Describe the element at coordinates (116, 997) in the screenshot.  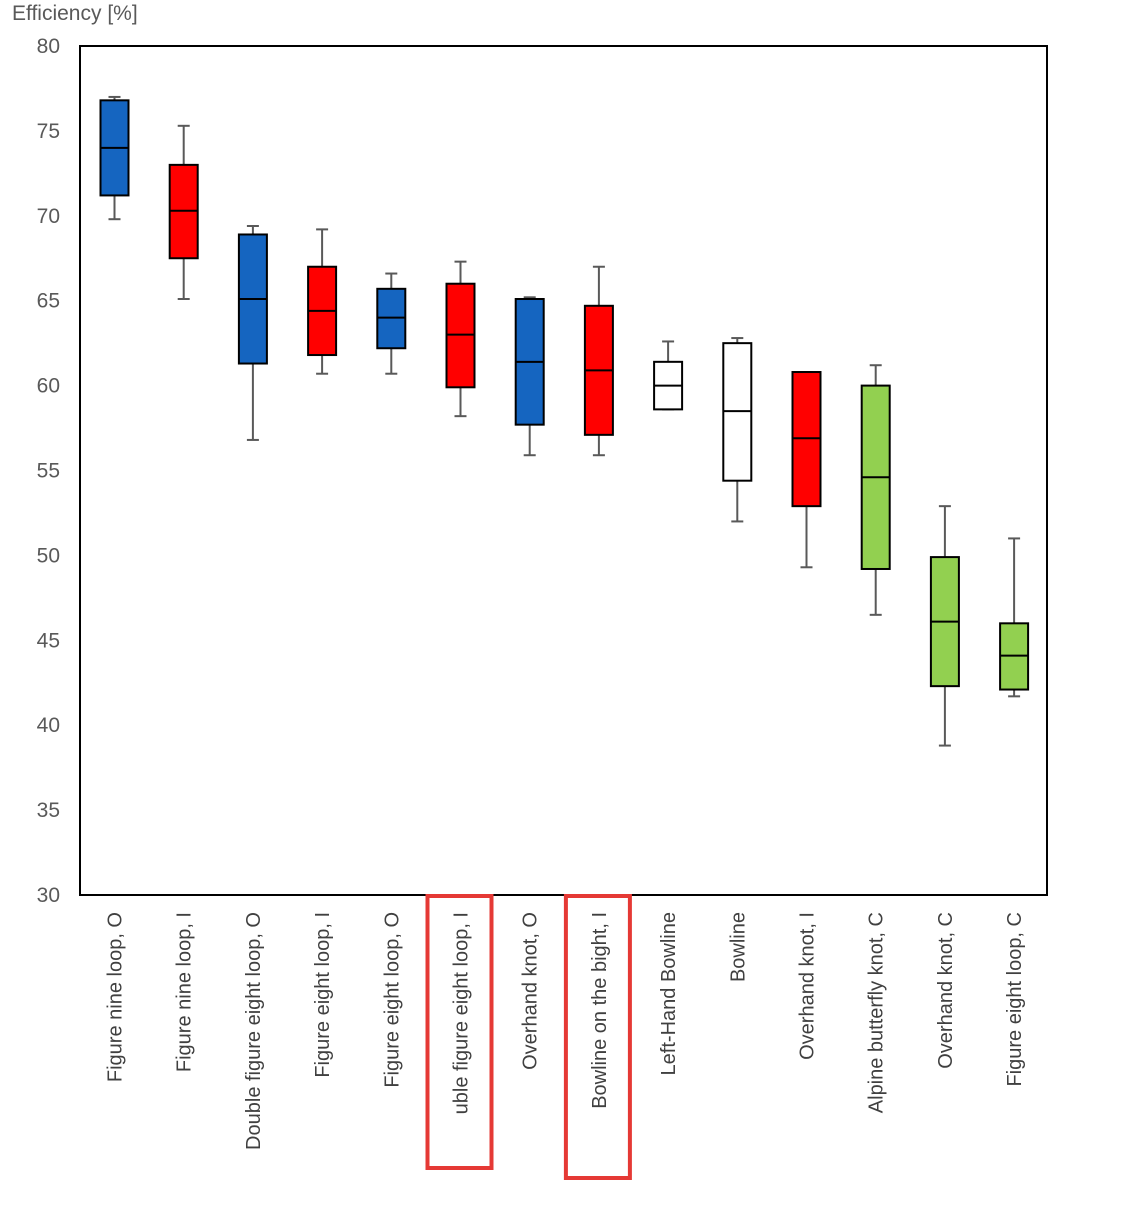
I see `x-tick-label: Figure nine loop, O` at that location.